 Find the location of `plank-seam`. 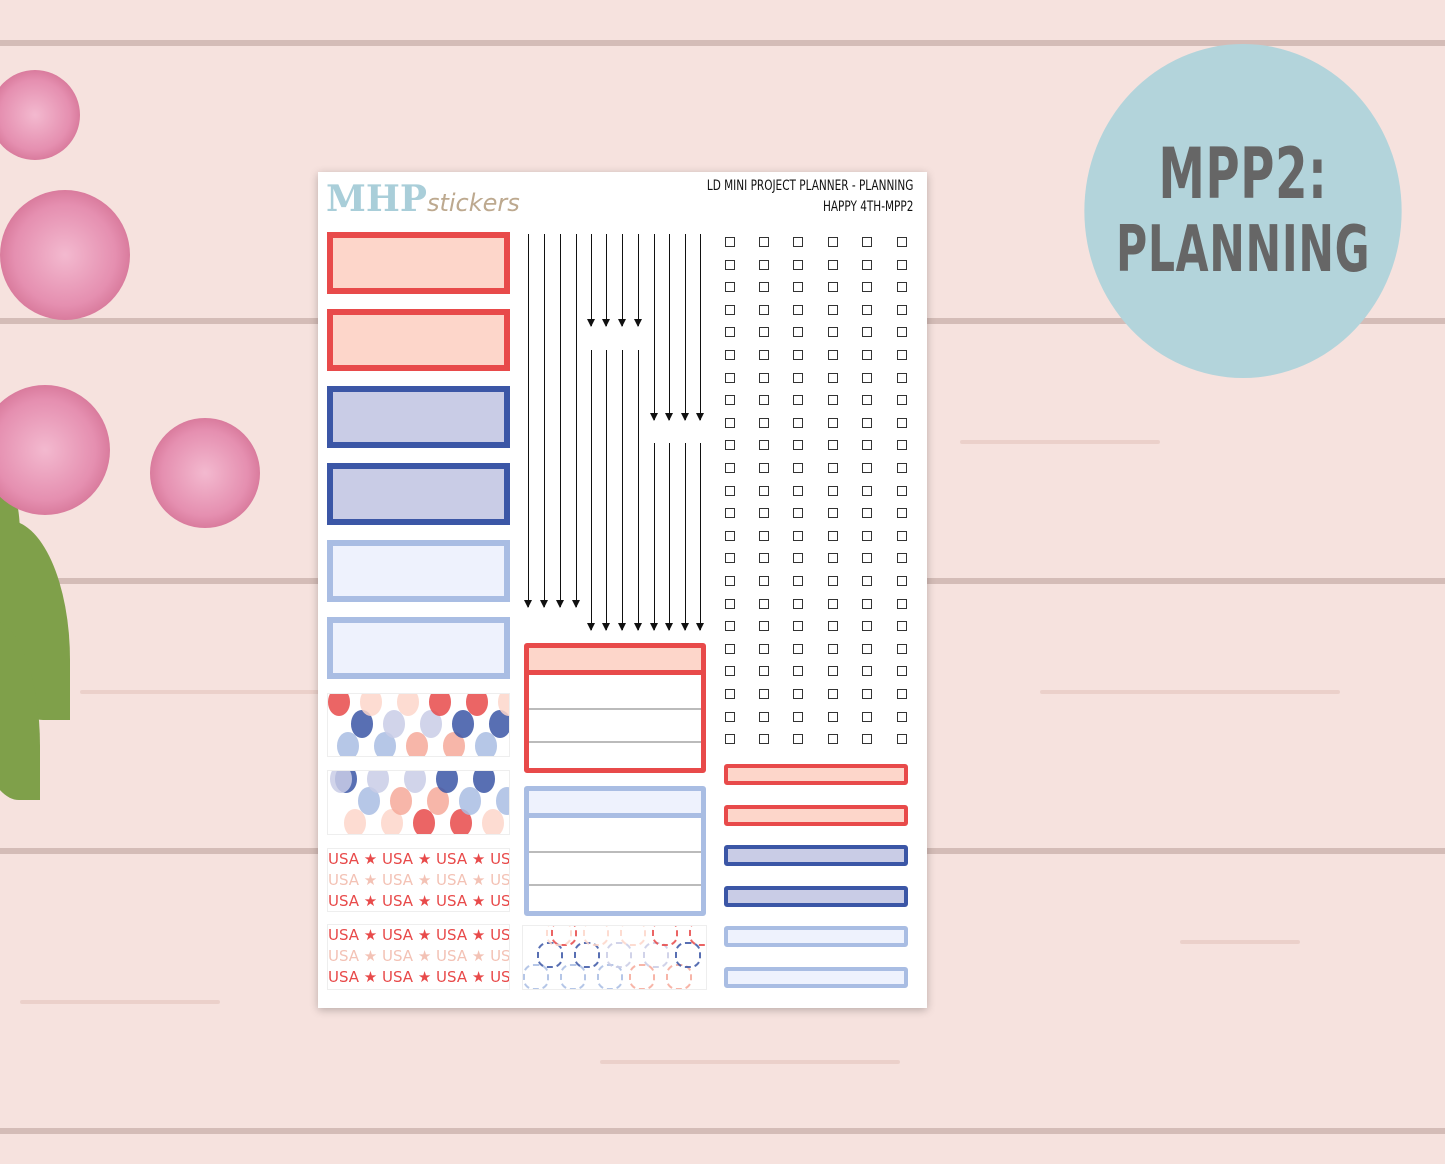

plank-seam is located at coordinates (722, 1131).